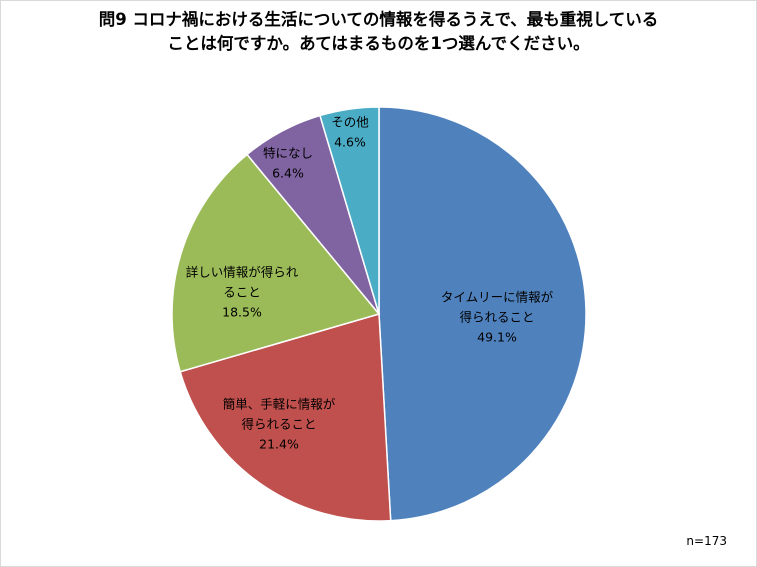 This screenshot has height=567, width=757. I want to click on slice-value-label: 18.5%, so click(242, 312).